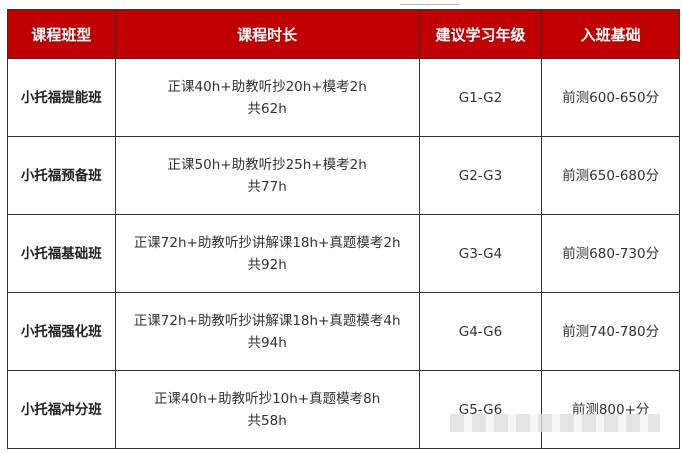 Image resolution: width=682 pixels, height=453 pixels. Describe the element at coordinates (267, 398) in the screenshot. I see `duration-detail: 正课40h+助教听抄10h+真题模考8h` at that location.